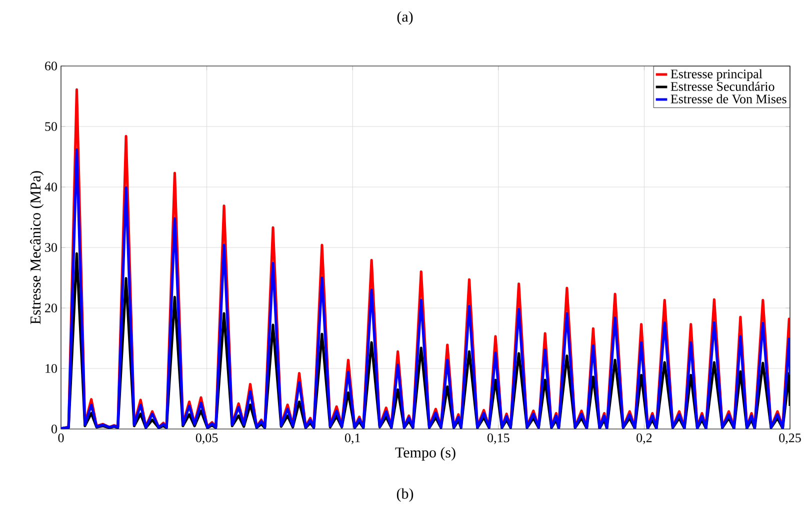  I want to click on x-axis-title: Tempo (s), so click(425, 454).